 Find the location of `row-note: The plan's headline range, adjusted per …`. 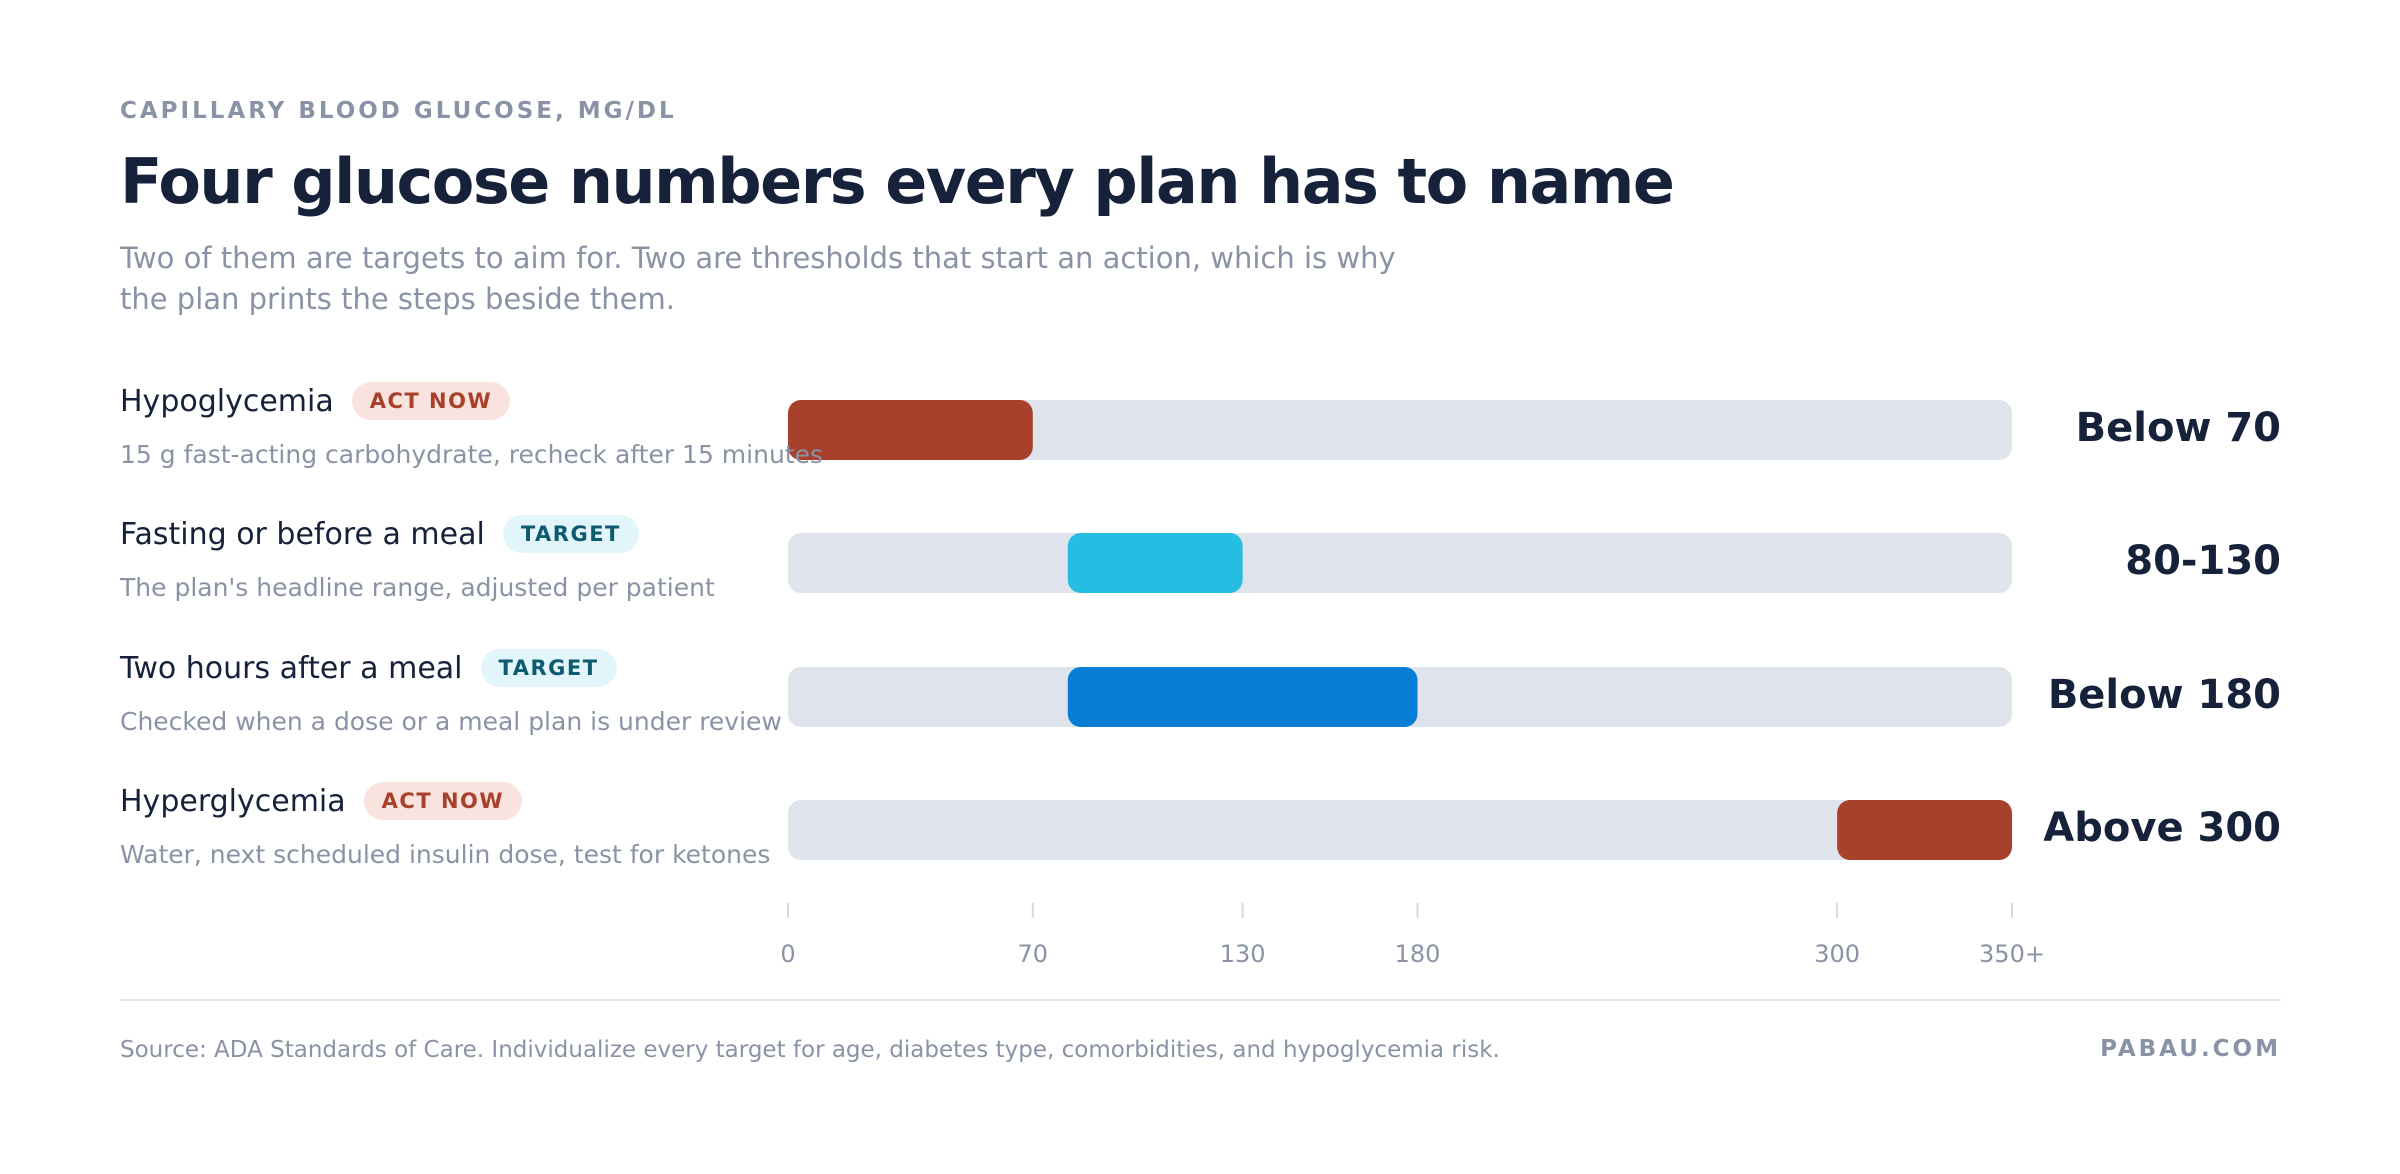

row-note: The plan's headline range, adjusted per … is located at coordinates (417, 587).